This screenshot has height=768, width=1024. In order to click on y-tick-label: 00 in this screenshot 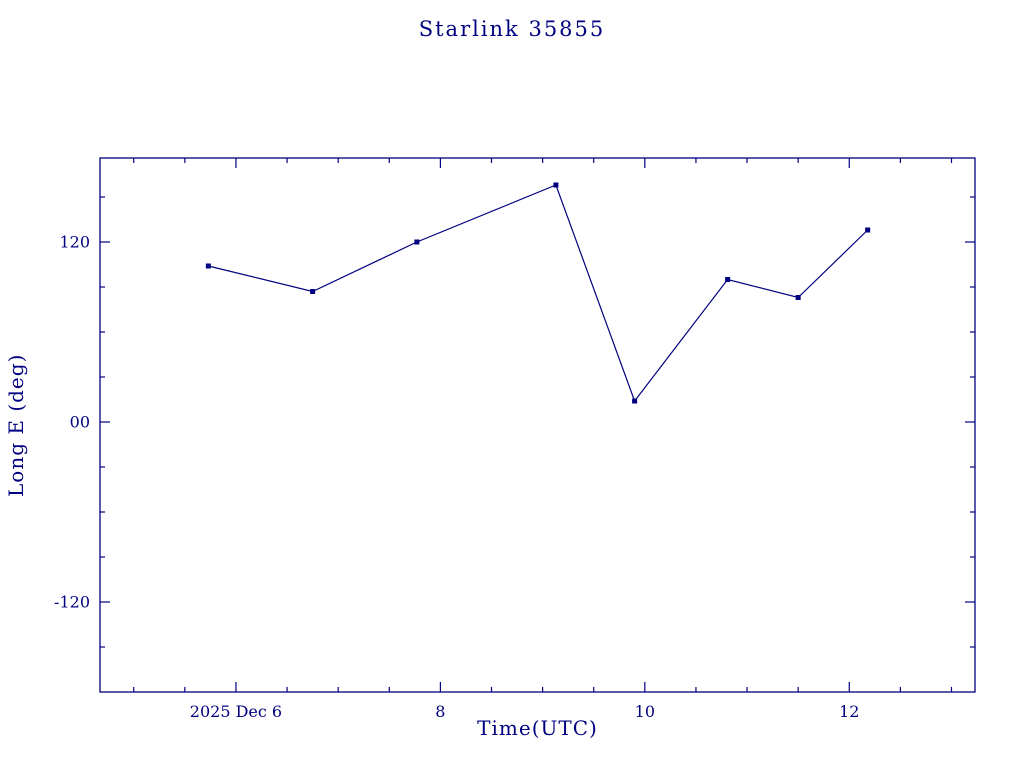, I will do `click(80, 422)`.